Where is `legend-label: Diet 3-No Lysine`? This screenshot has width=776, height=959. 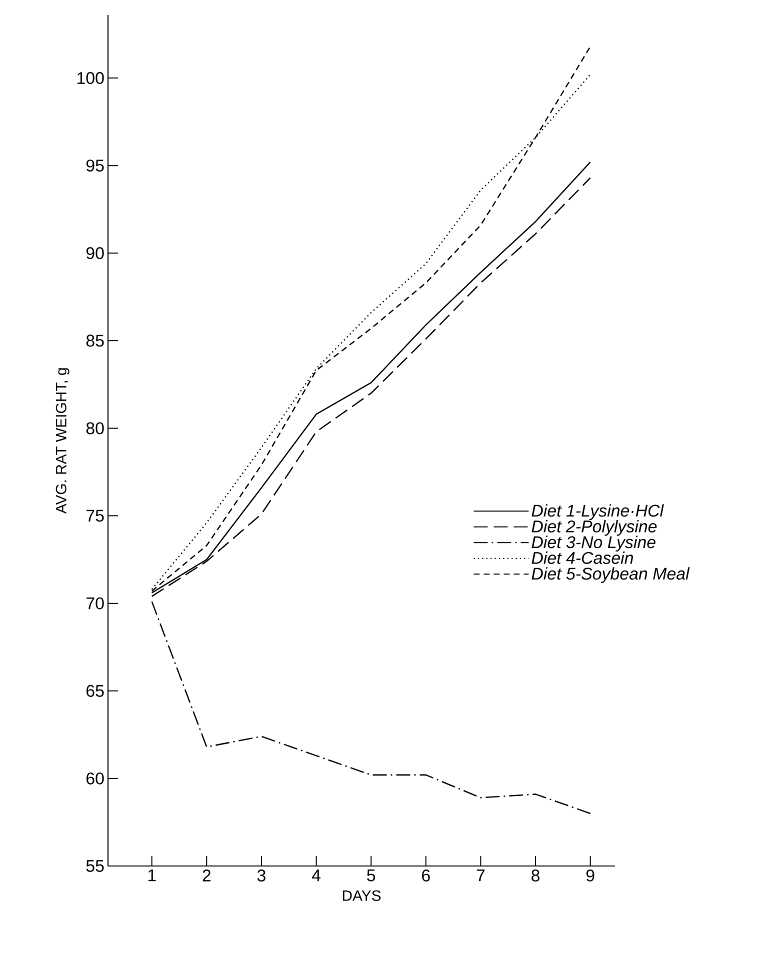
legend-label: Diet 3-No Lysine is located at coordinates (594, 544).